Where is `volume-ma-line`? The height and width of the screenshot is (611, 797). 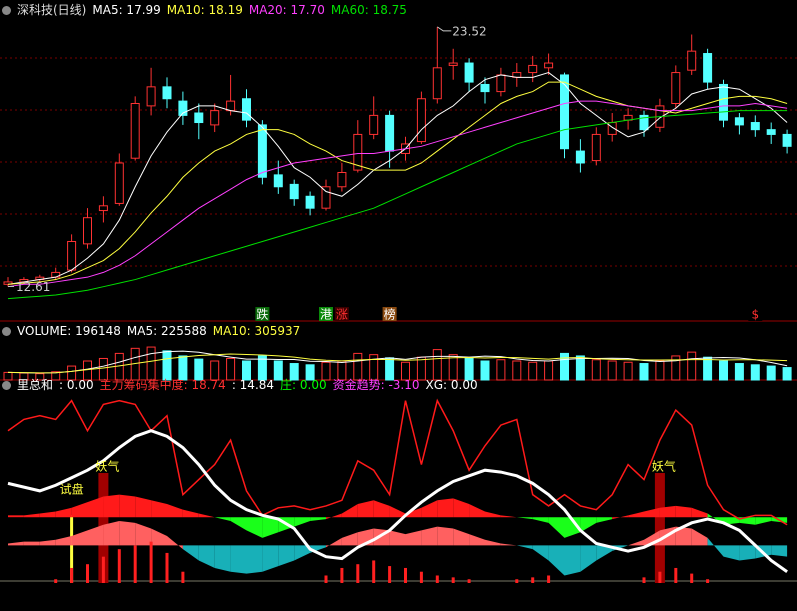
volume-ma-line is located at coordinates (397, 363).